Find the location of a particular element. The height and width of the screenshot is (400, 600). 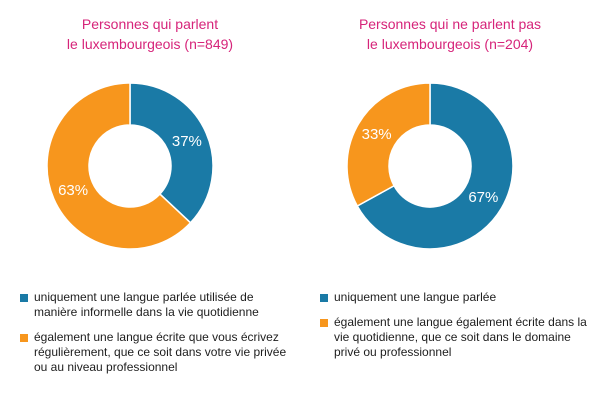

legend-item: uniquement une langue parlée is located at coordinates (460, 297).